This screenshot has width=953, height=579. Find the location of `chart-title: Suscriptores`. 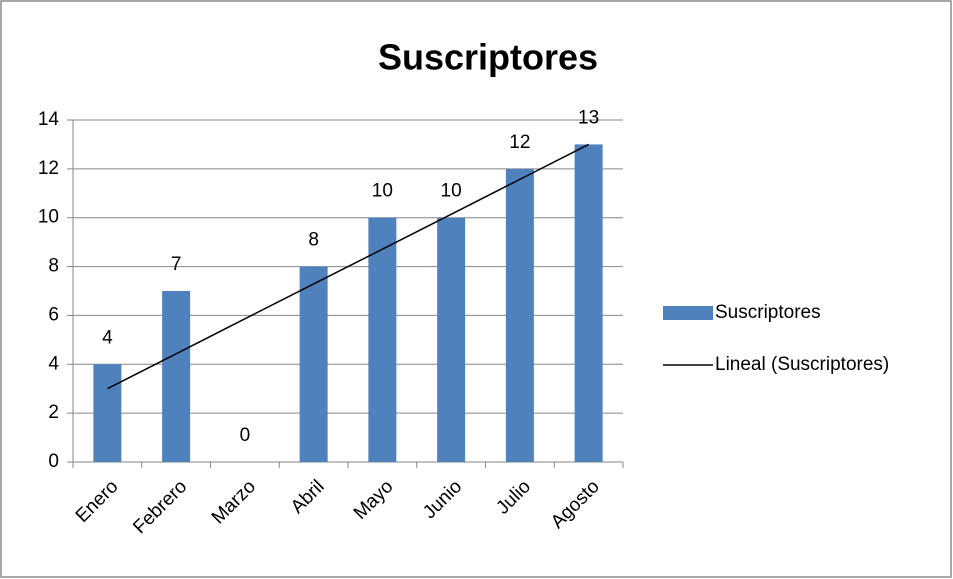

chart-title: Suscriptores is located at coordinates (488, 57).